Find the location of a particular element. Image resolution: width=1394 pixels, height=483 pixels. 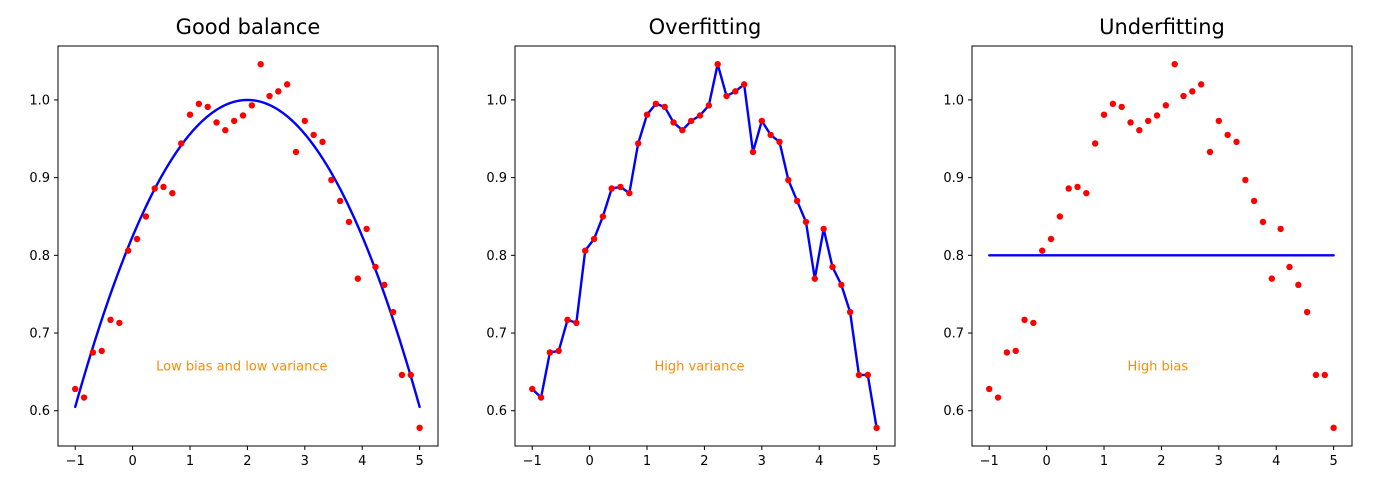

panel-title-good-balance: Good balance is located at coordinates (248, 27).